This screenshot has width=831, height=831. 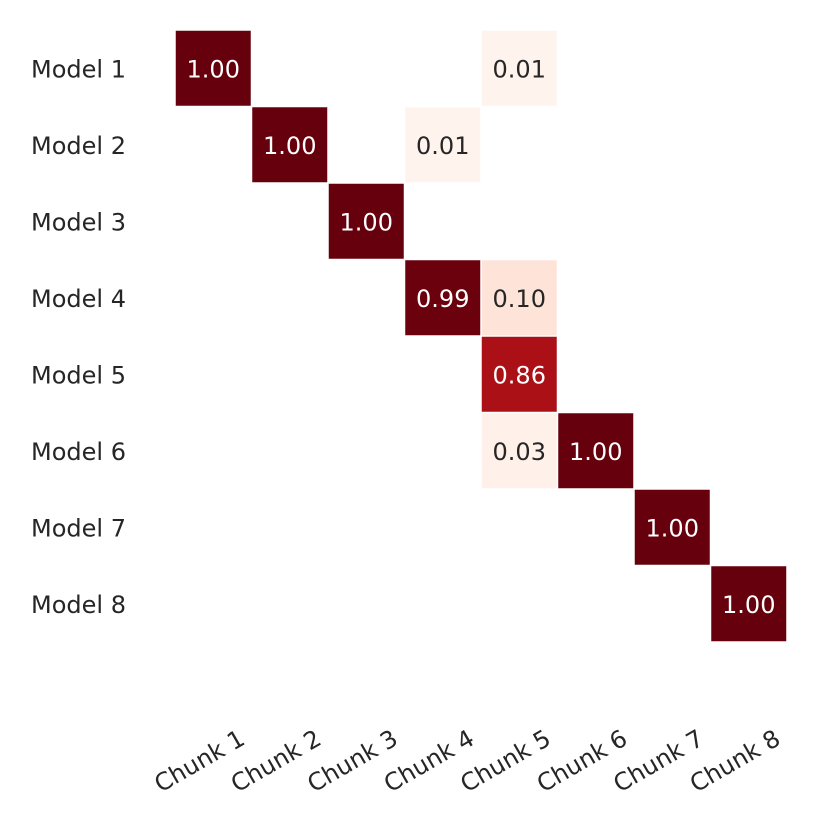 I want to click on heatmap-cell-label: 0.86, so click(x=519, y=375).